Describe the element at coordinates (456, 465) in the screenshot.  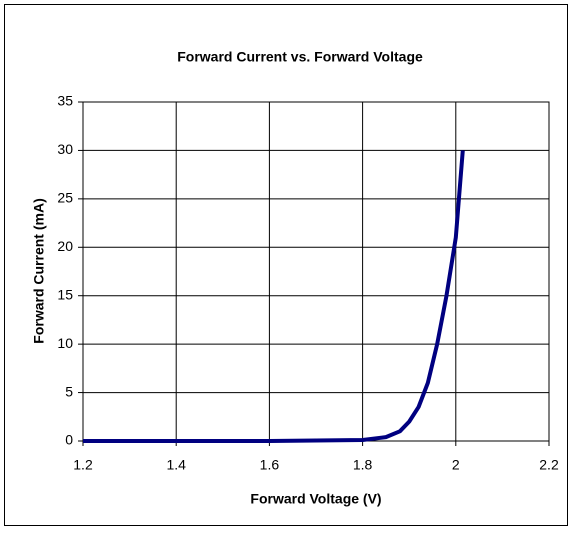
I see `x-tick-label: 2` at that location.